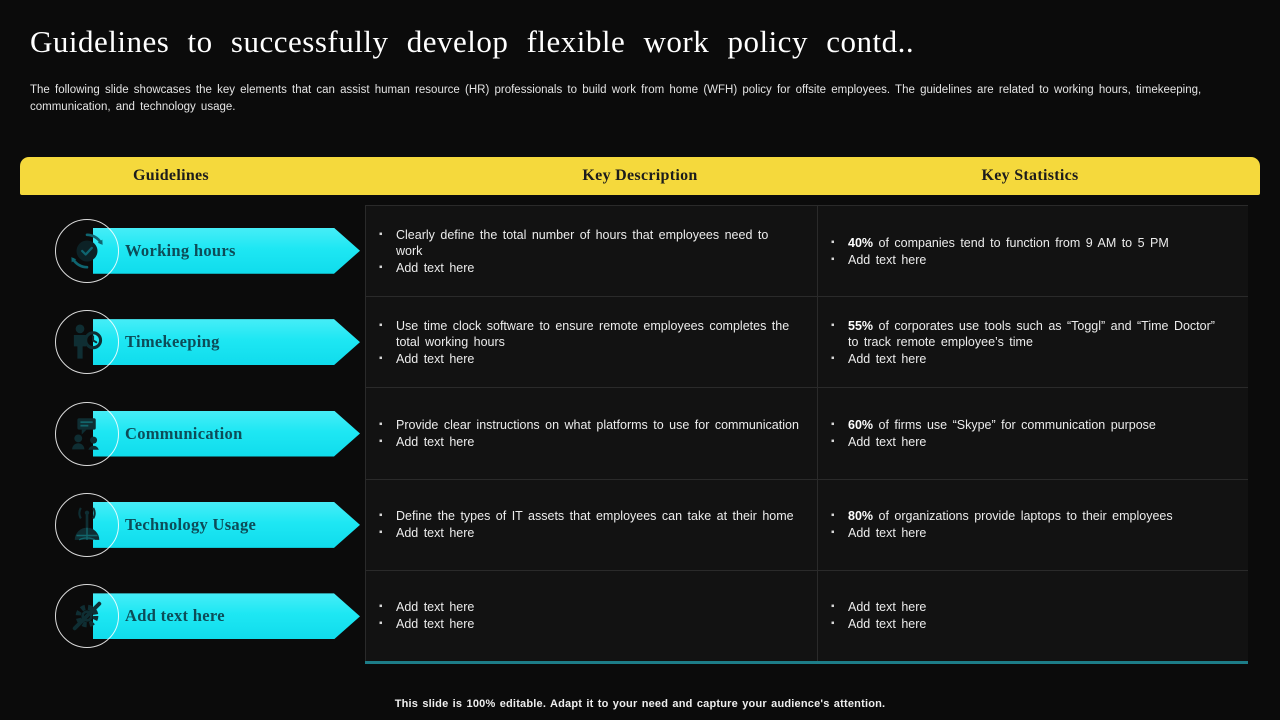  I want to click on guideline-banner: Communication, so click(226, 434).